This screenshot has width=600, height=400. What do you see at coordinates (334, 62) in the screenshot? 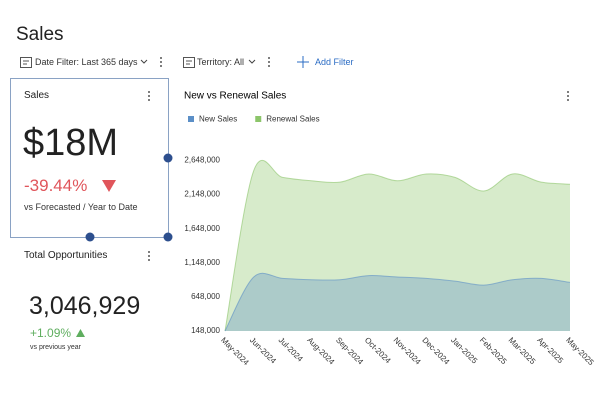
I see `add-filter: Add Filter` at bounding box center [334, 62].